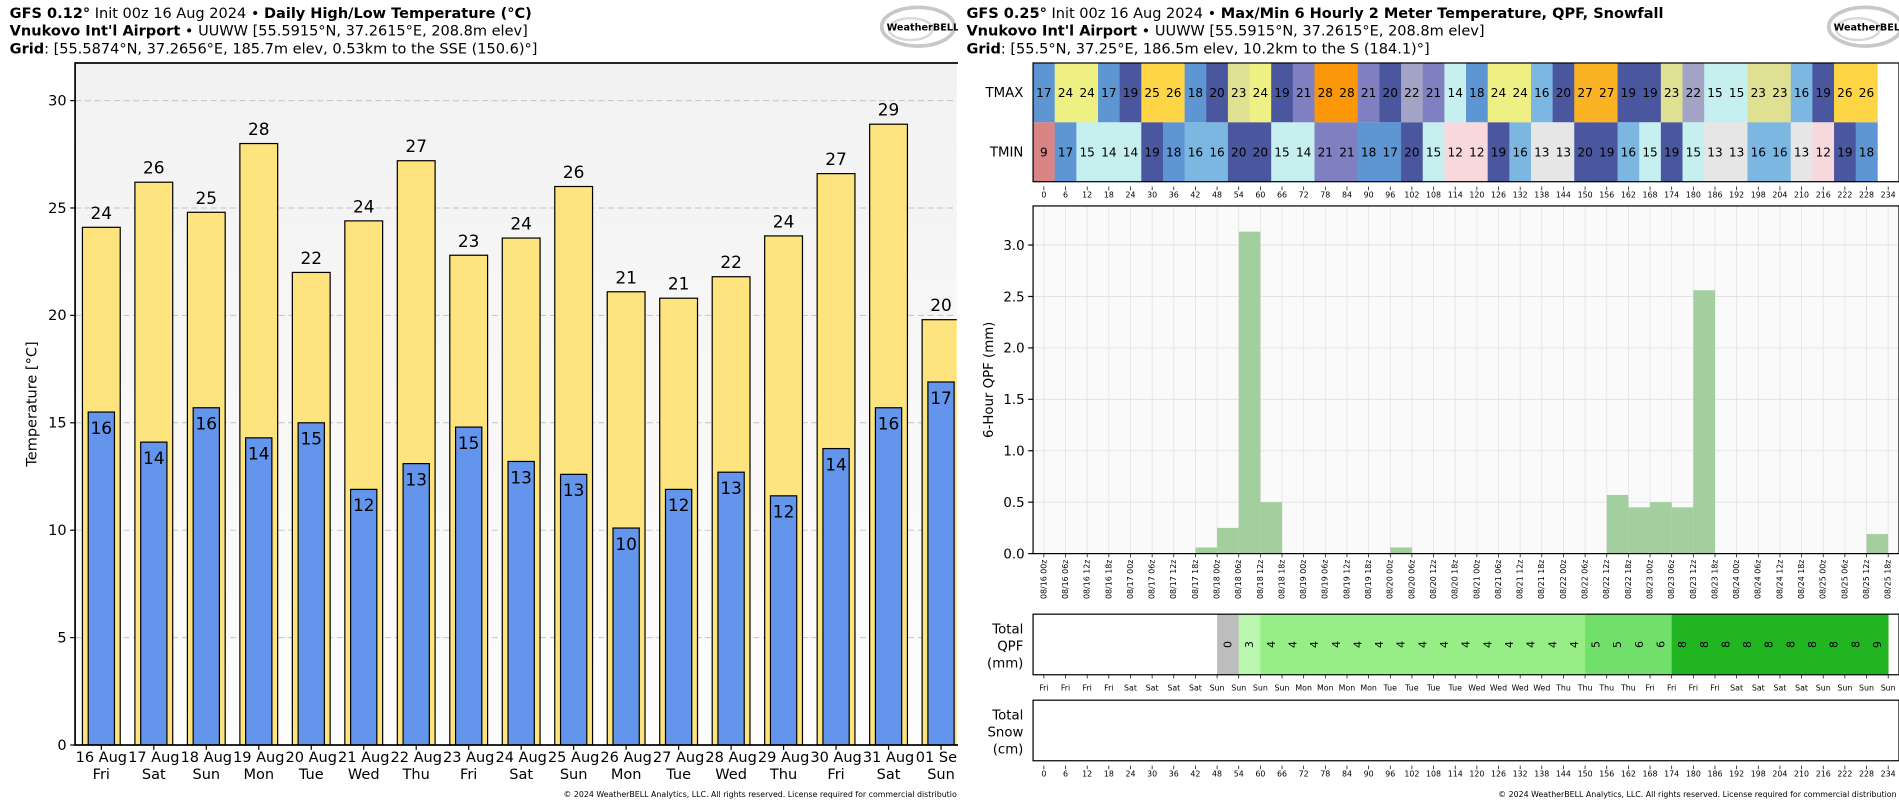 The height and width of the screenshot is (808, 1899). I want to click on y-tick-label: 25, so click(57, 209).